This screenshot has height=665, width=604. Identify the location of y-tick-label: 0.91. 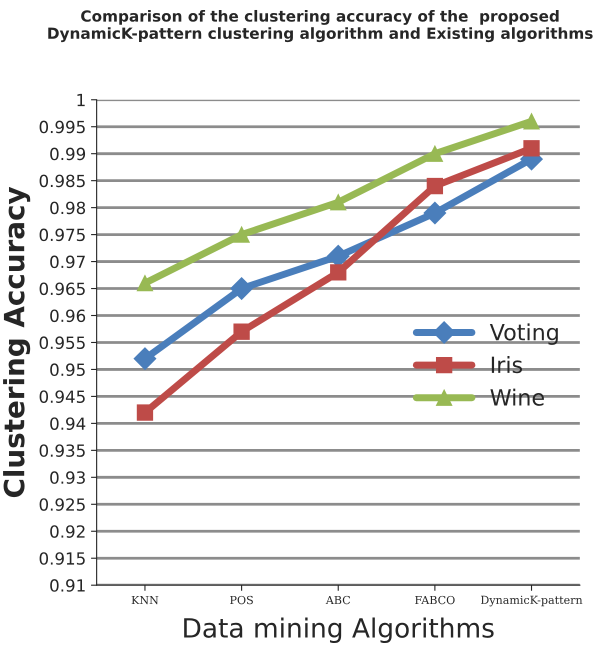
(67, 585).